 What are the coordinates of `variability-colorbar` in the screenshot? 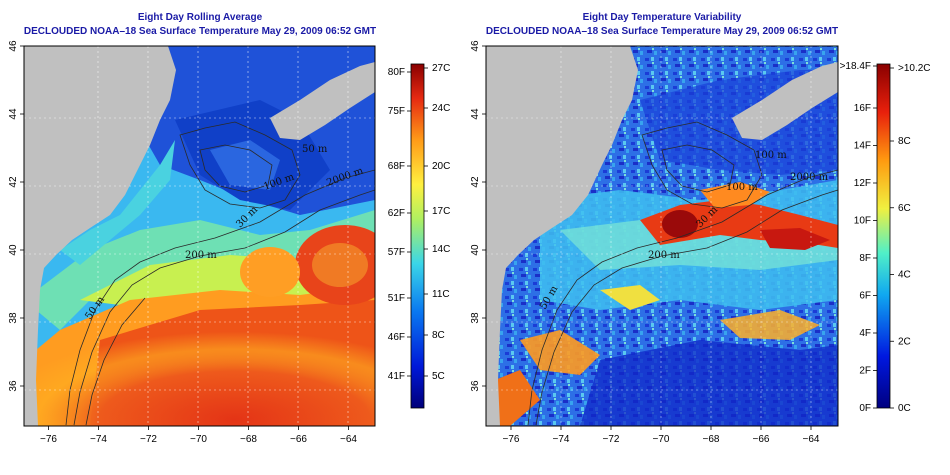 It's located at (883, 236).